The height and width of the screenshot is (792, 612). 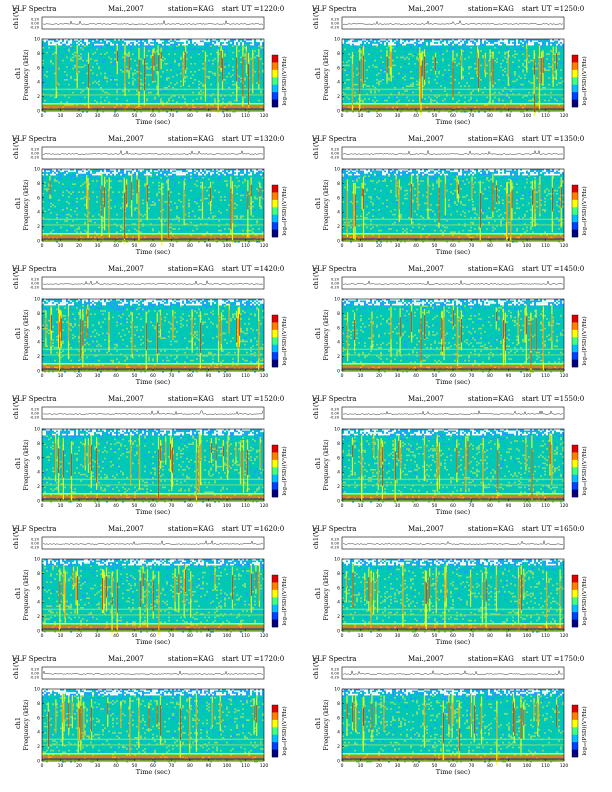 I want to click on channel-label: ch1(V), so click(x=16, y=18).